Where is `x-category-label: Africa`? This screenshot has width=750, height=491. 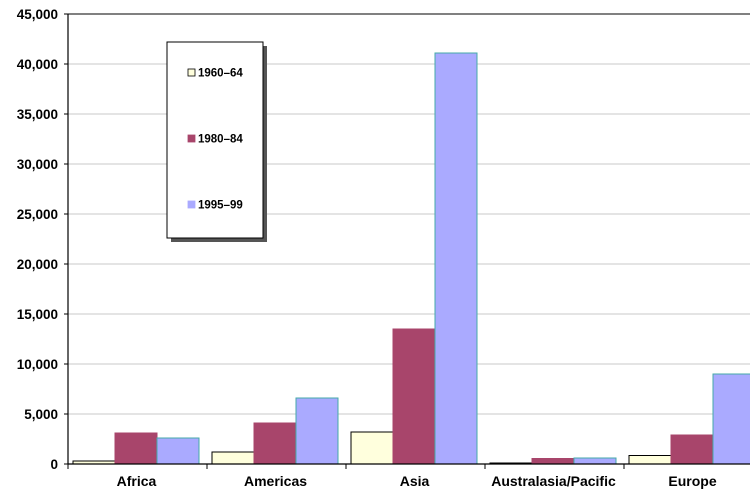
x-category-label: Africa is located at coordinates (137, 481).